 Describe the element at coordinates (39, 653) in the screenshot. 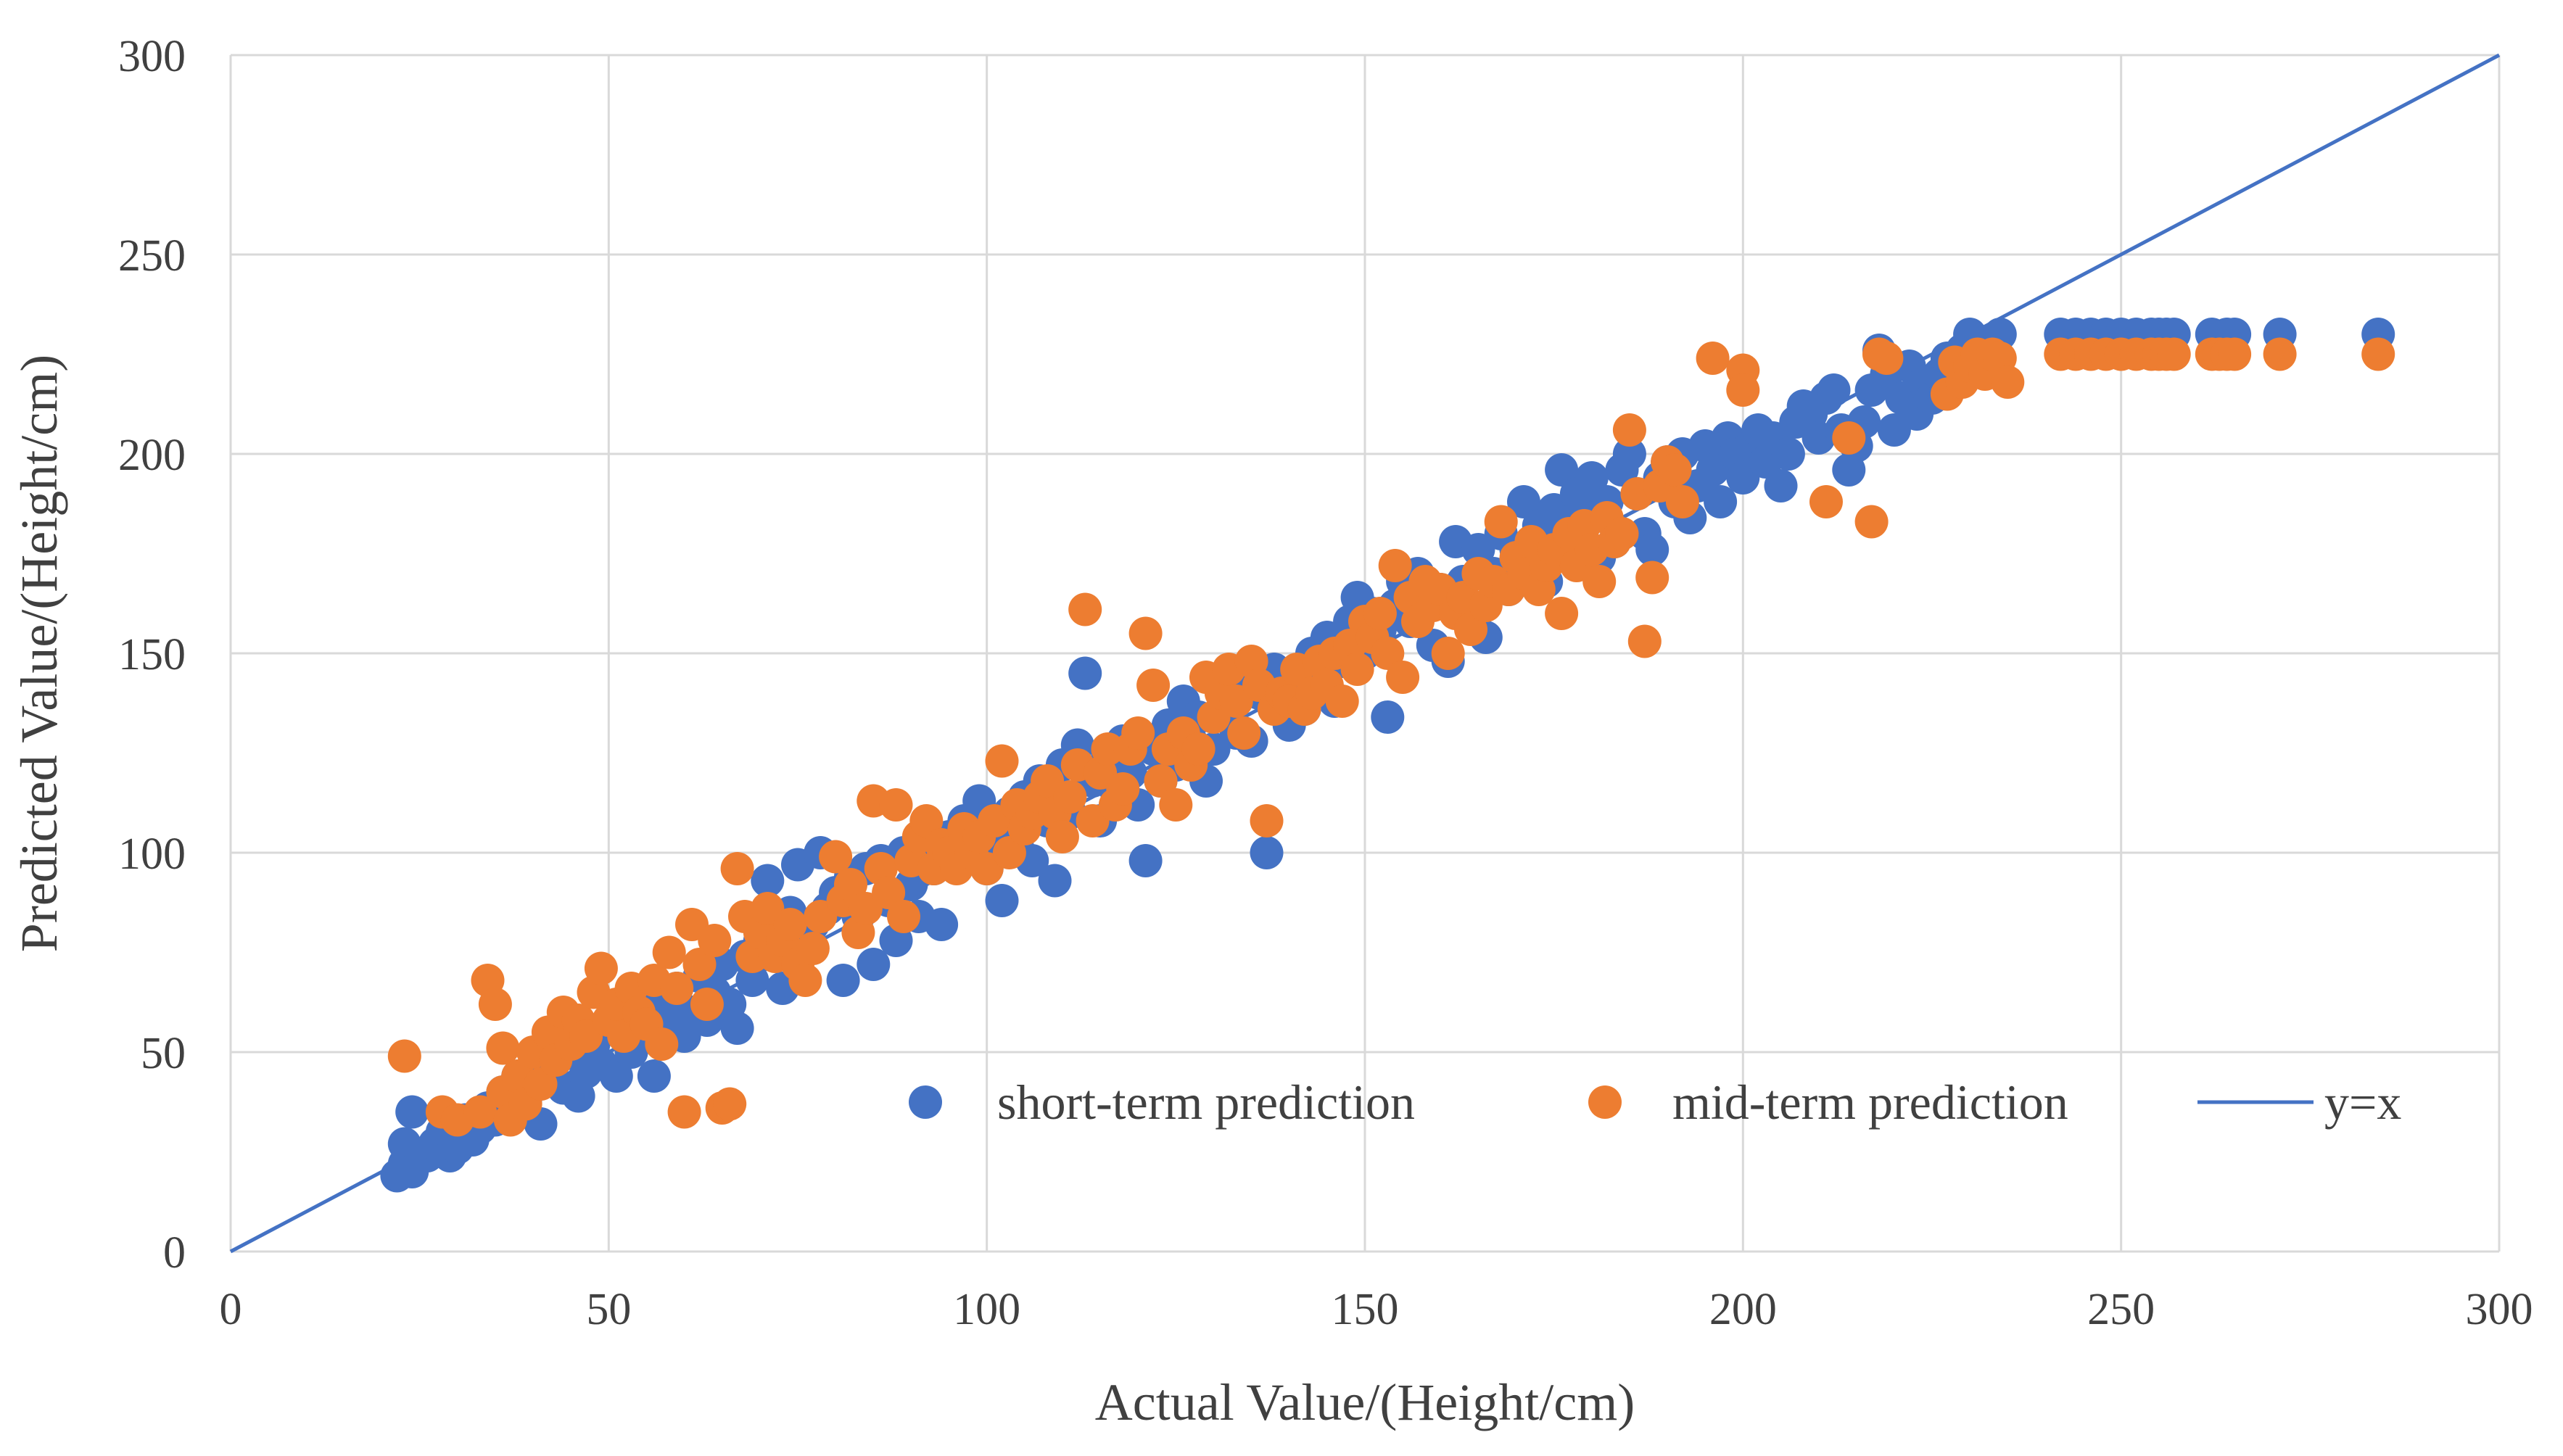

I see `y-axis-title: Predicted Value/(Height/cm)` at that location.